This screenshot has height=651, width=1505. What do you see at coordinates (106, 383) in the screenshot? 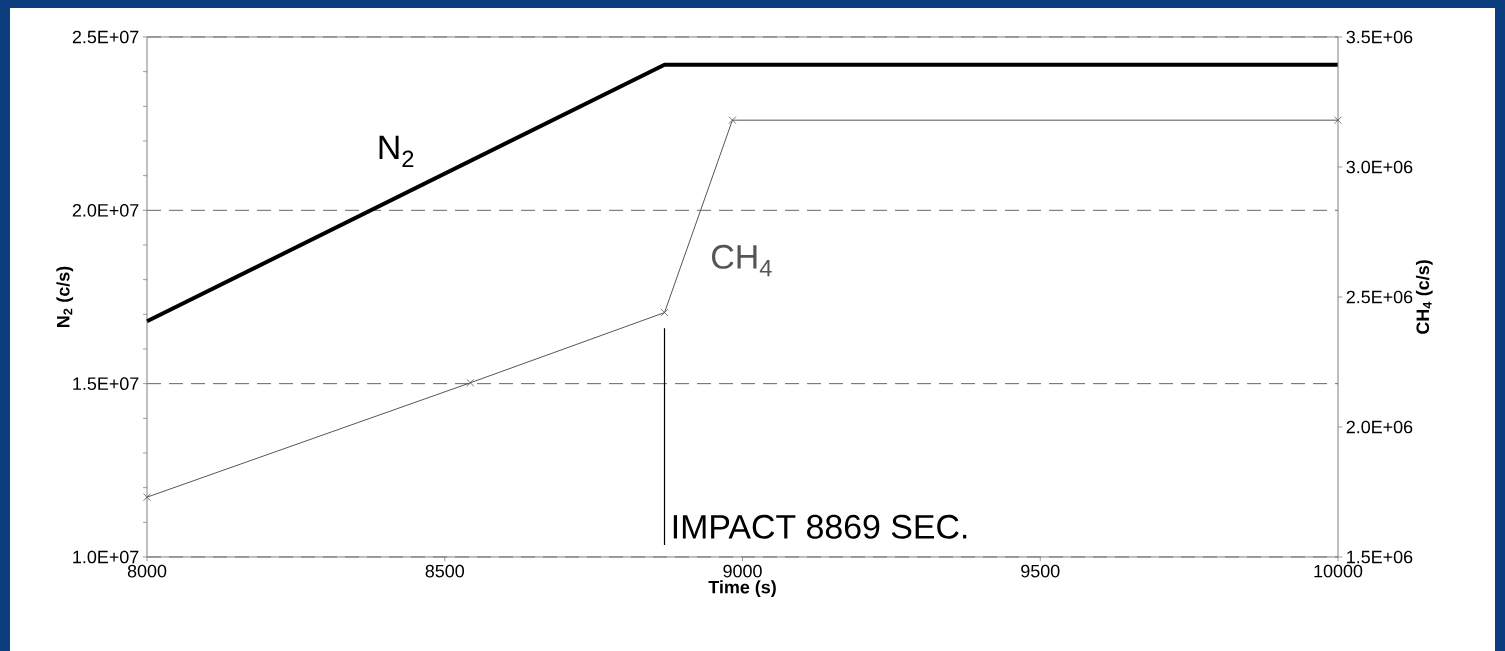
I see `y-tick-label: 1.5E+07` at bounding box center [106, 383].